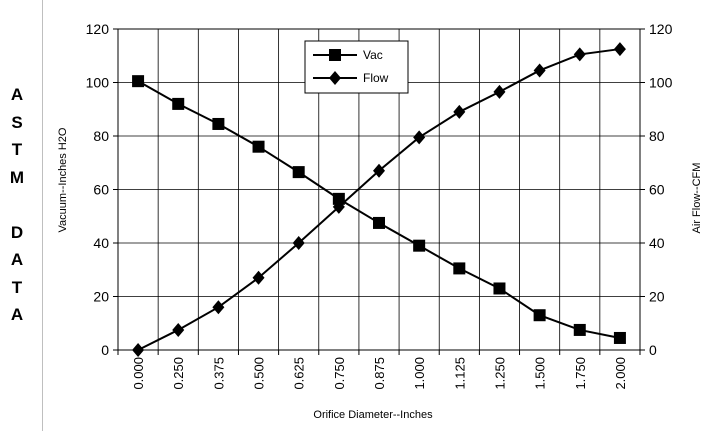 The height and width of the screenshot is (431, 711). I want to click on left-y-tick-label: 60, so click(101, 190).